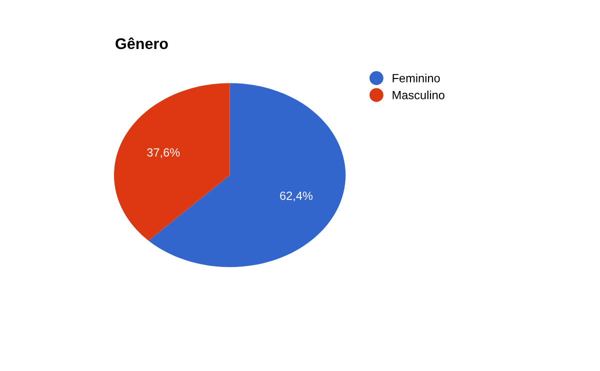 The image size is (600, 371). I want to click on chart-title: Gênero, so click(142, 44).